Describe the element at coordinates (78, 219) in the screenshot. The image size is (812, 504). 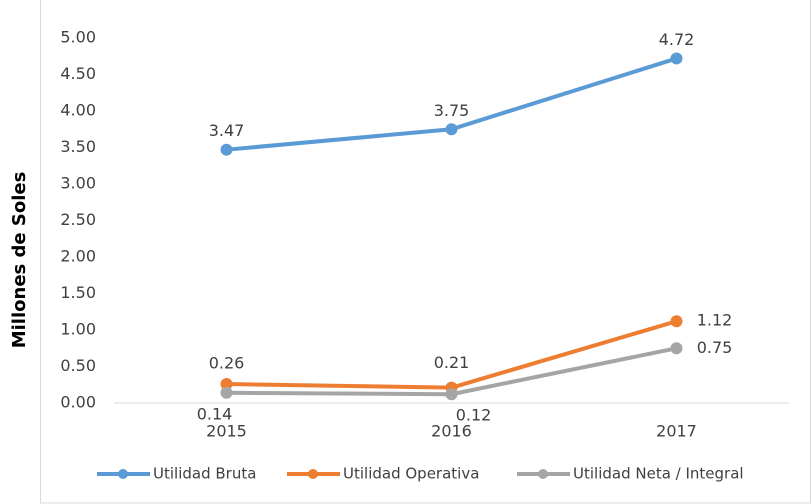
I see `y-tick-label: 2.50` at that location.